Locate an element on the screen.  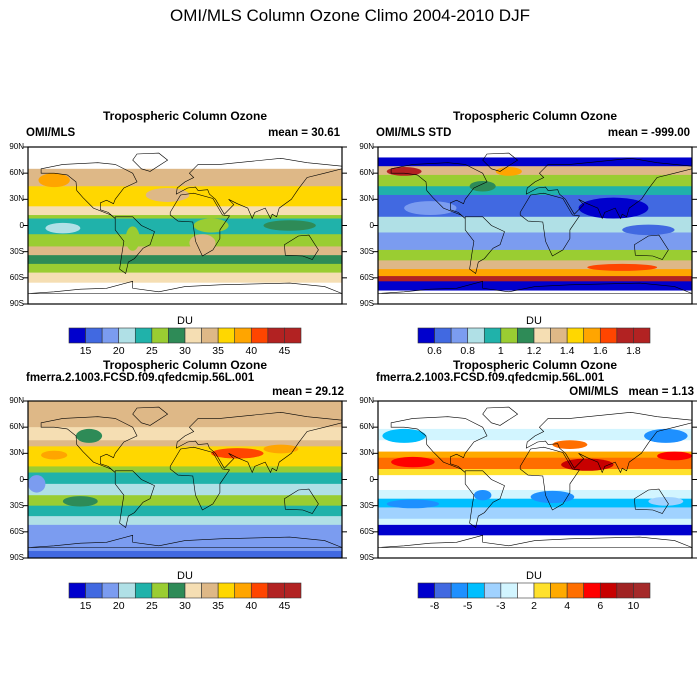
colorbar-tick-label: 40 is located at coordinates (251, 606).